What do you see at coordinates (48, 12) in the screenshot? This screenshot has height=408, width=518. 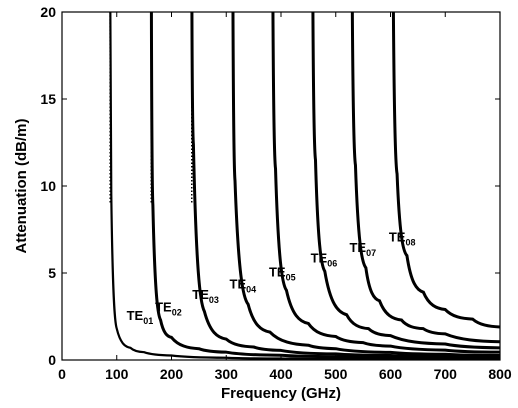 I see `y-tick-label: 20` at bounding box center [48, 12].